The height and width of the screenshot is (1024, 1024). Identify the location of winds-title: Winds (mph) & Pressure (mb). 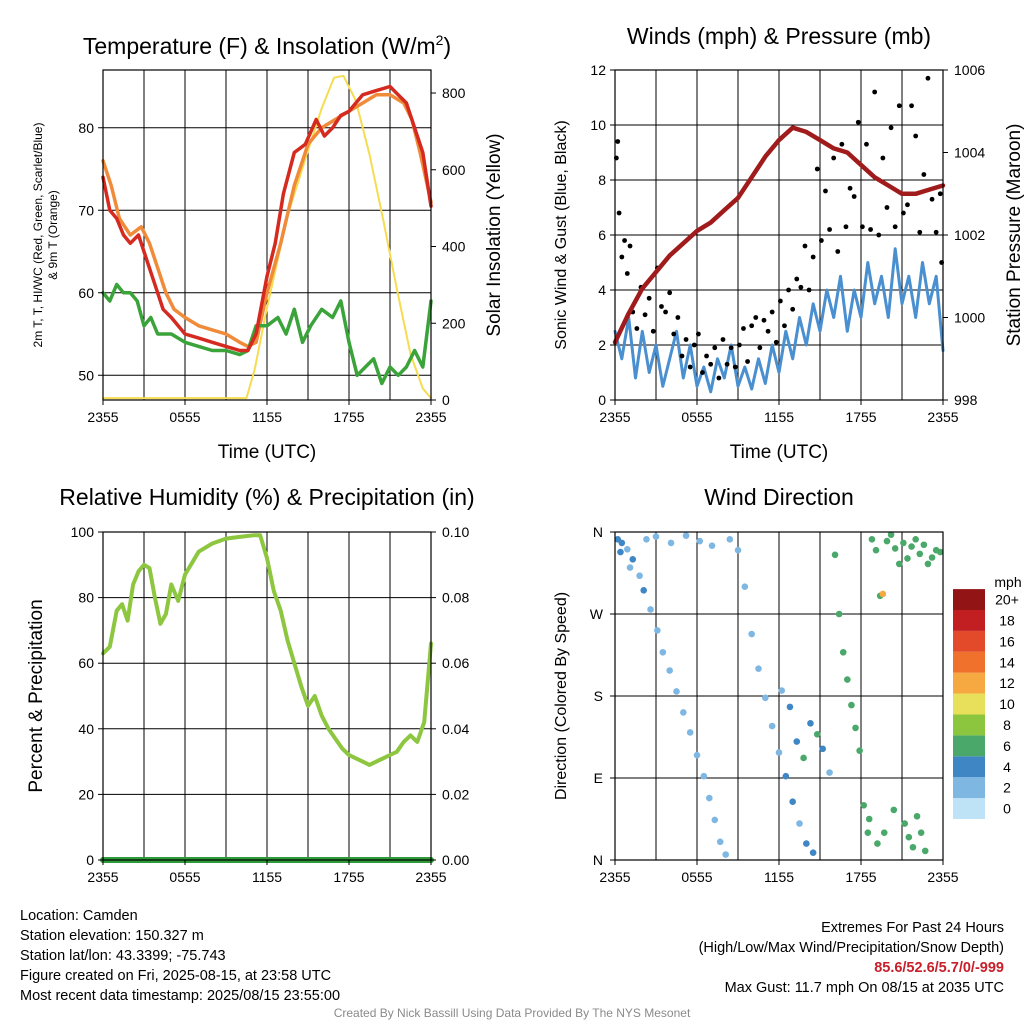
(779, 36).